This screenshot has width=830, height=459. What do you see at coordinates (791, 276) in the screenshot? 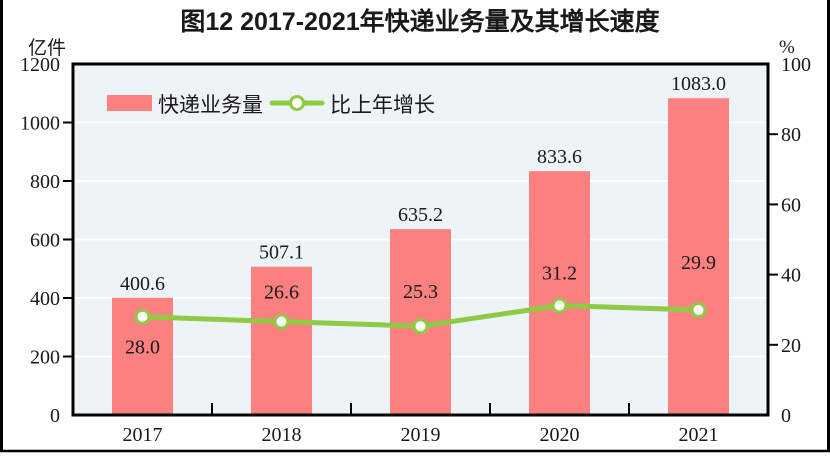
I see `right-axis-tick-label: 40` at bounding box center [791, 276].